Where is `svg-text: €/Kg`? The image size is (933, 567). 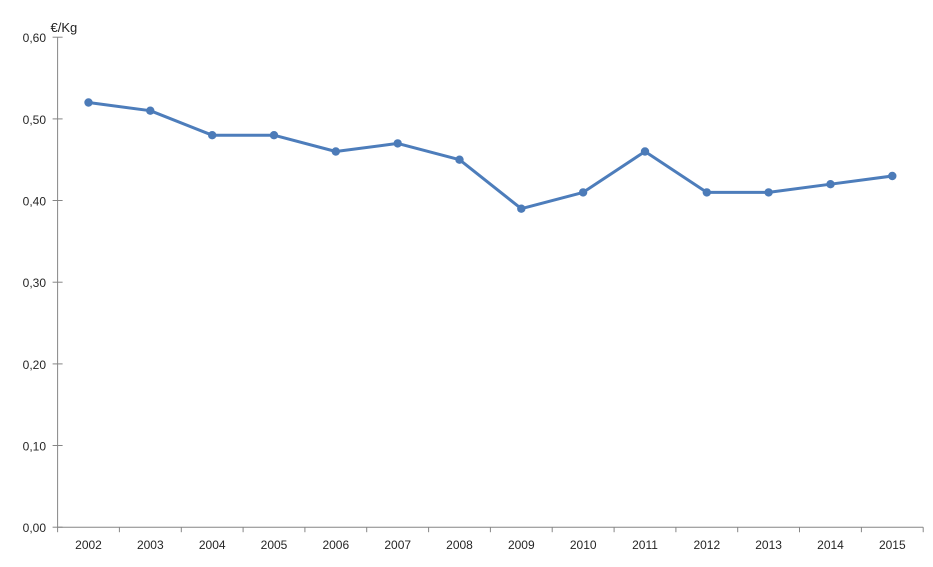 svg-text: €/Kg is located at coordinates (64, 27).